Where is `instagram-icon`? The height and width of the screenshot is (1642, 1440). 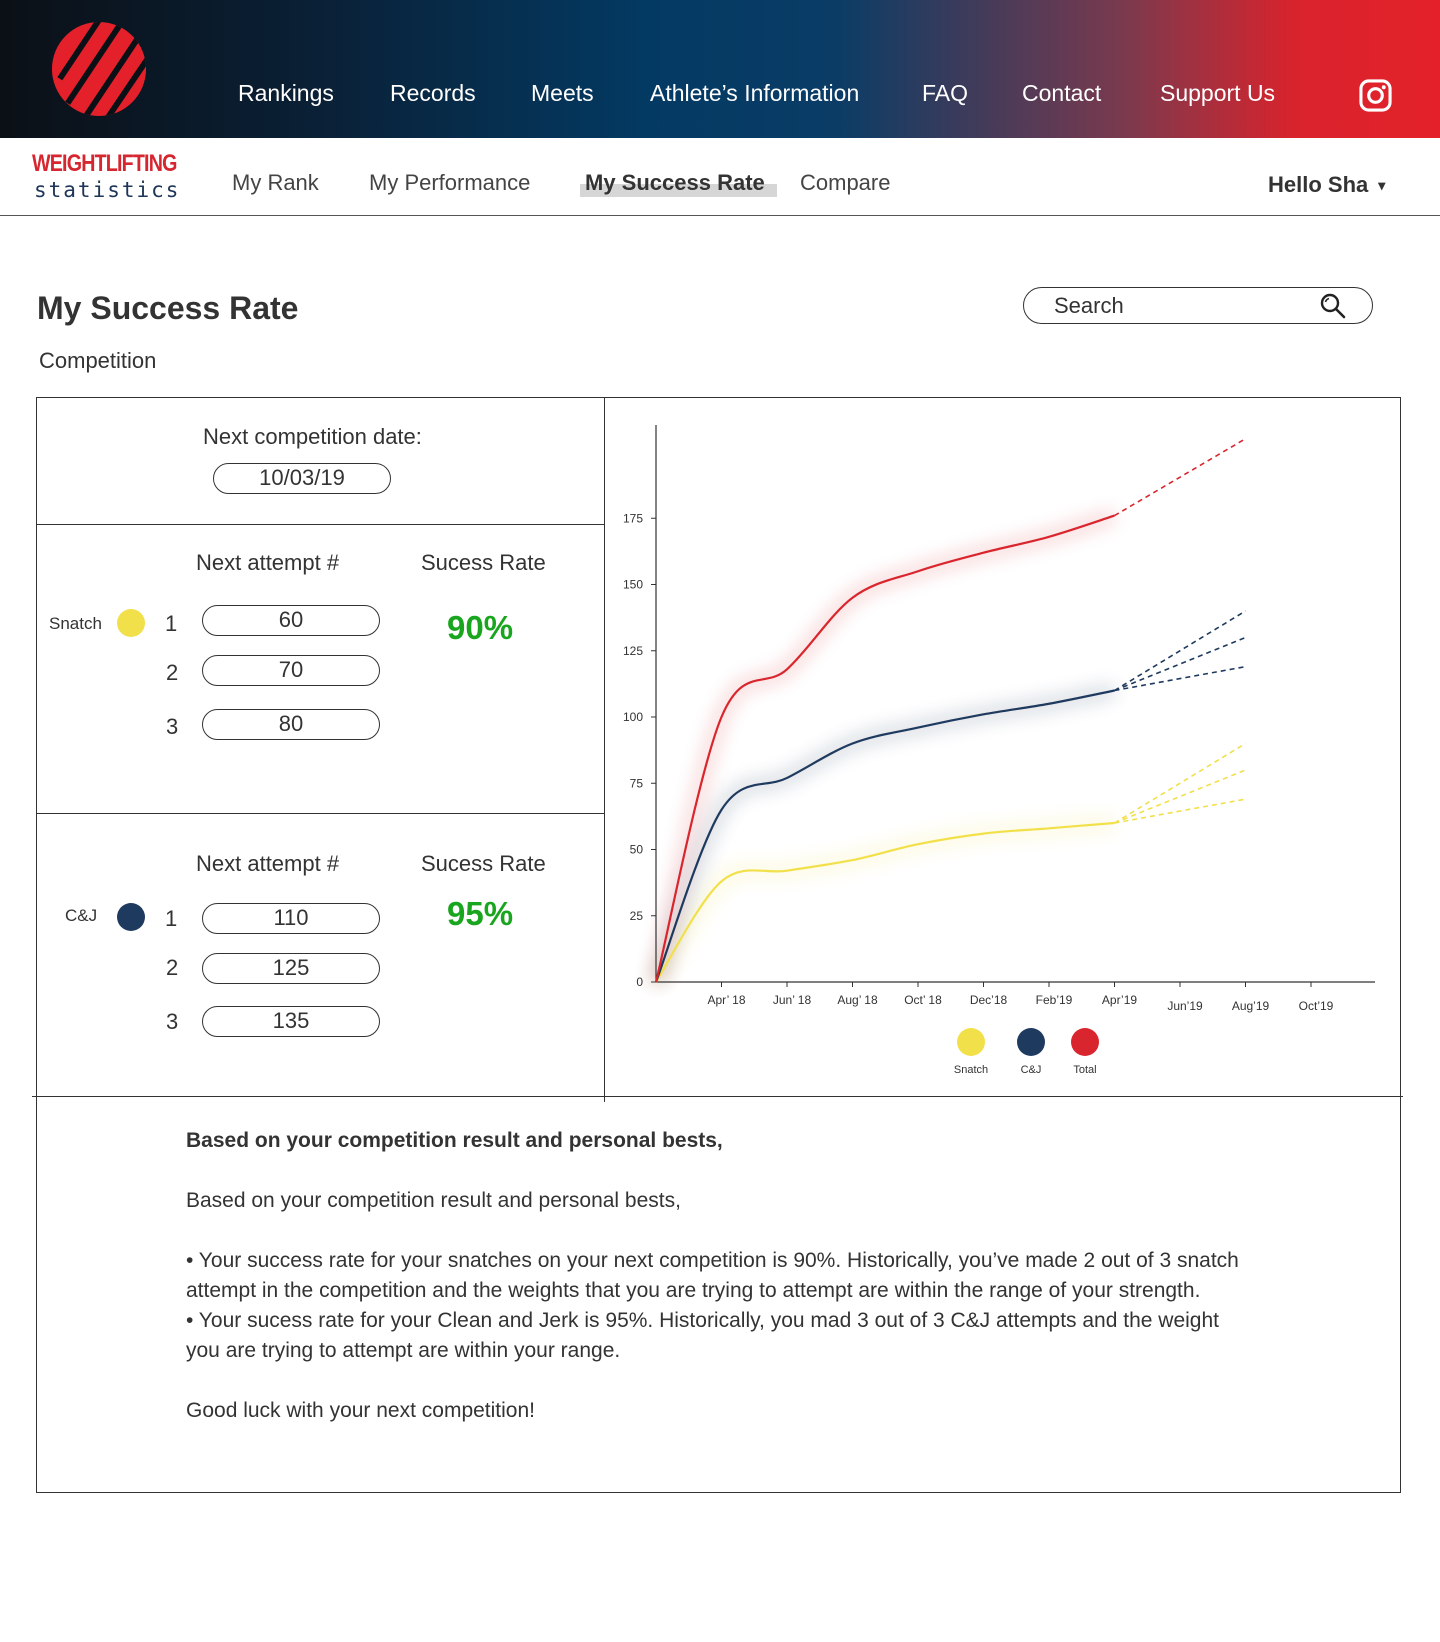 instagram-icon is located at coordinates (1375, 95).